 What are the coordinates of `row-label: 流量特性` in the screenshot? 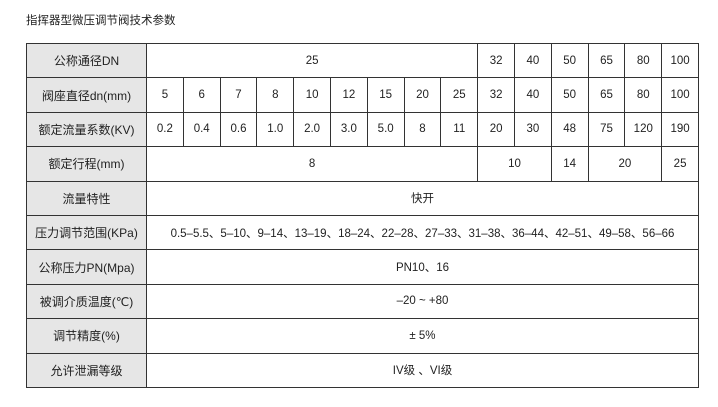 It's located at (86, 198).